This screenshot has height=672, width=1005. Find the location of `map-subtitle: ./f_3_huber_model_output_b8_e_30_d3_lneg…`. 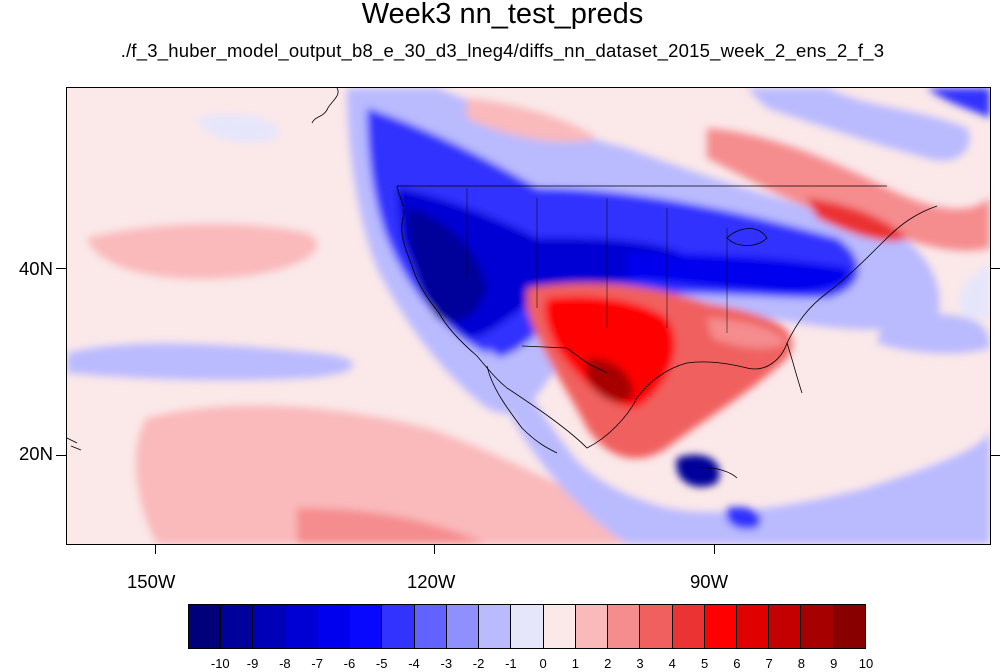

map-subtitle: ./f_3_huber_model_output_b8_e_30_d3_lneg… is located at coordinates (502, 50).